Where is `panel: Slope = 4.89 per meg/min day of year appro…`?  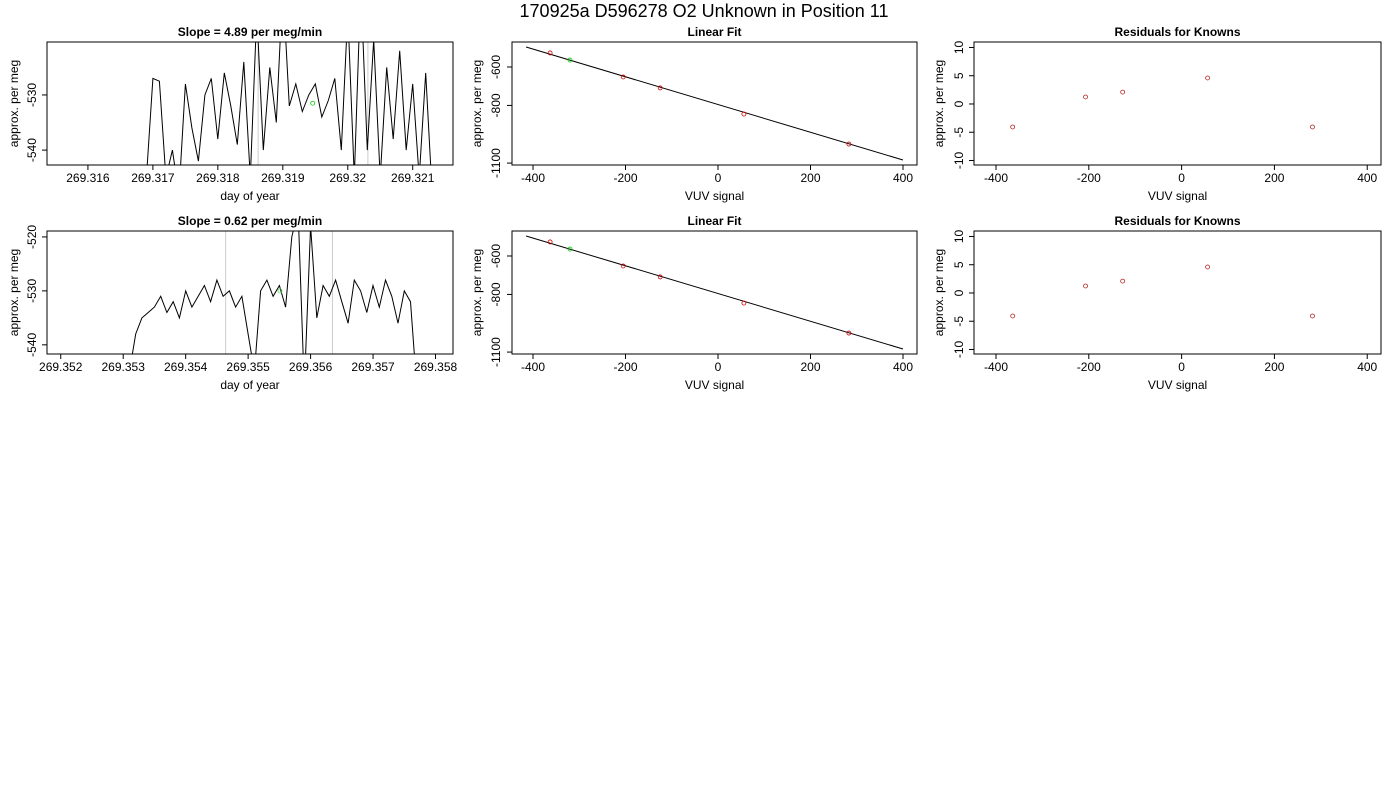 panel: Slope = 4.89 per meg/min day of year appro… is located at coordinates (230, 114).